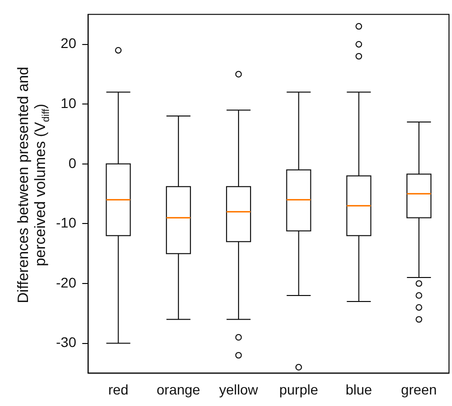 The image size is (452, 406). I want to click on x-tick-label: yellow, so click(239, 389).